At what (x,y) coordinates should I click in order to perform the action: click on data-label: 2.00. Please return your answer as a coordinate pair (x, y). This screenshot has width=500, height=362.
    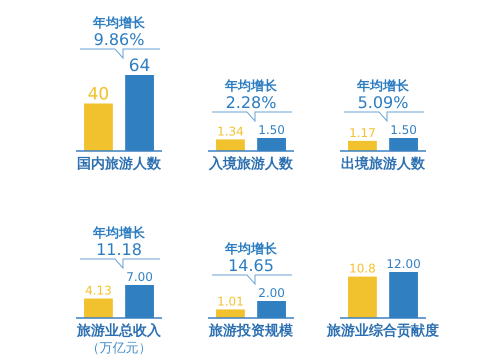
    Looking at the image, I should click on (271, 293).